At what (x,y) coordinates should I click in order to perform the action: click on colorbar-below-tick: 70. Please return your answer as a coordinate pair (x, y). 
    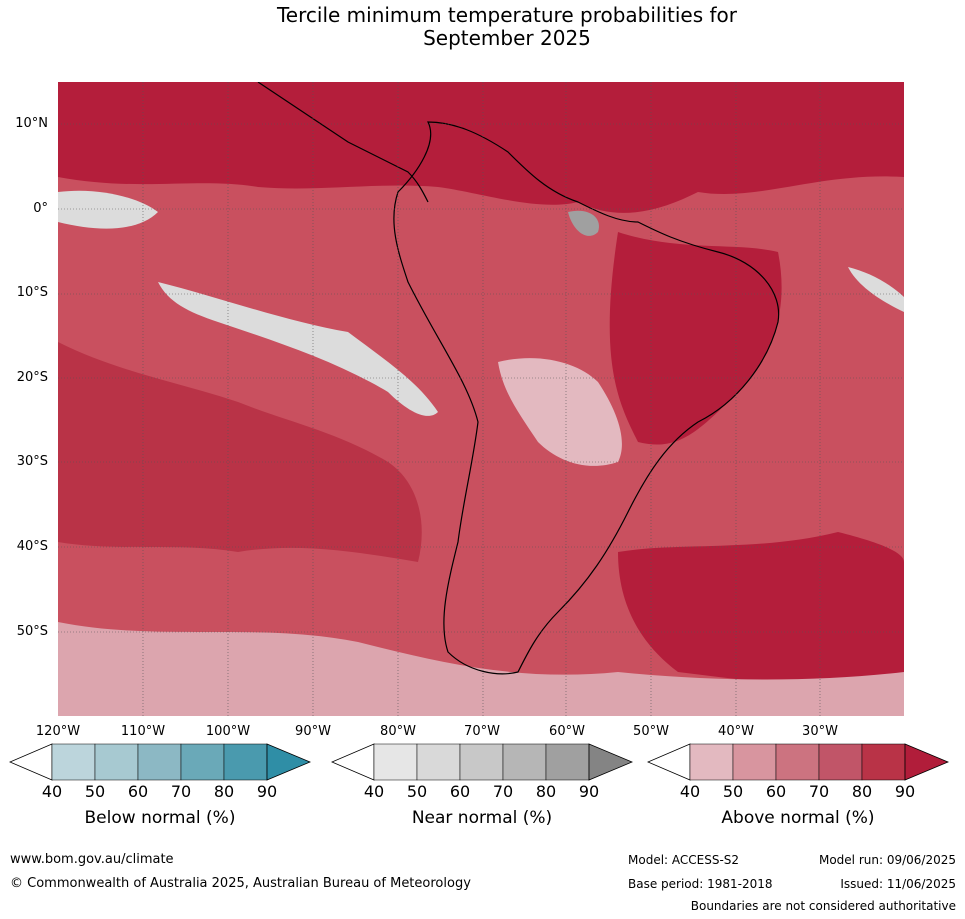
    Looking at the image, I should click on (181, 791).